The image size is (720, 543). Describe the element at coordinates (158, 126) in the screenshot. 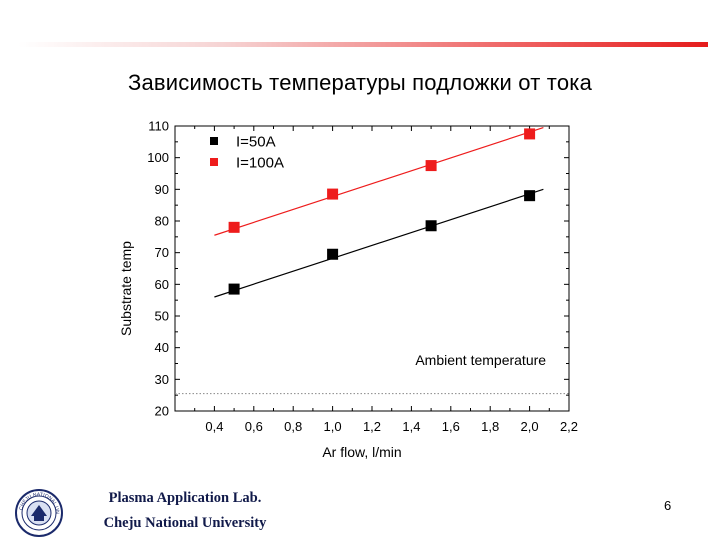

I see `y-tick-label: 110` at that location.